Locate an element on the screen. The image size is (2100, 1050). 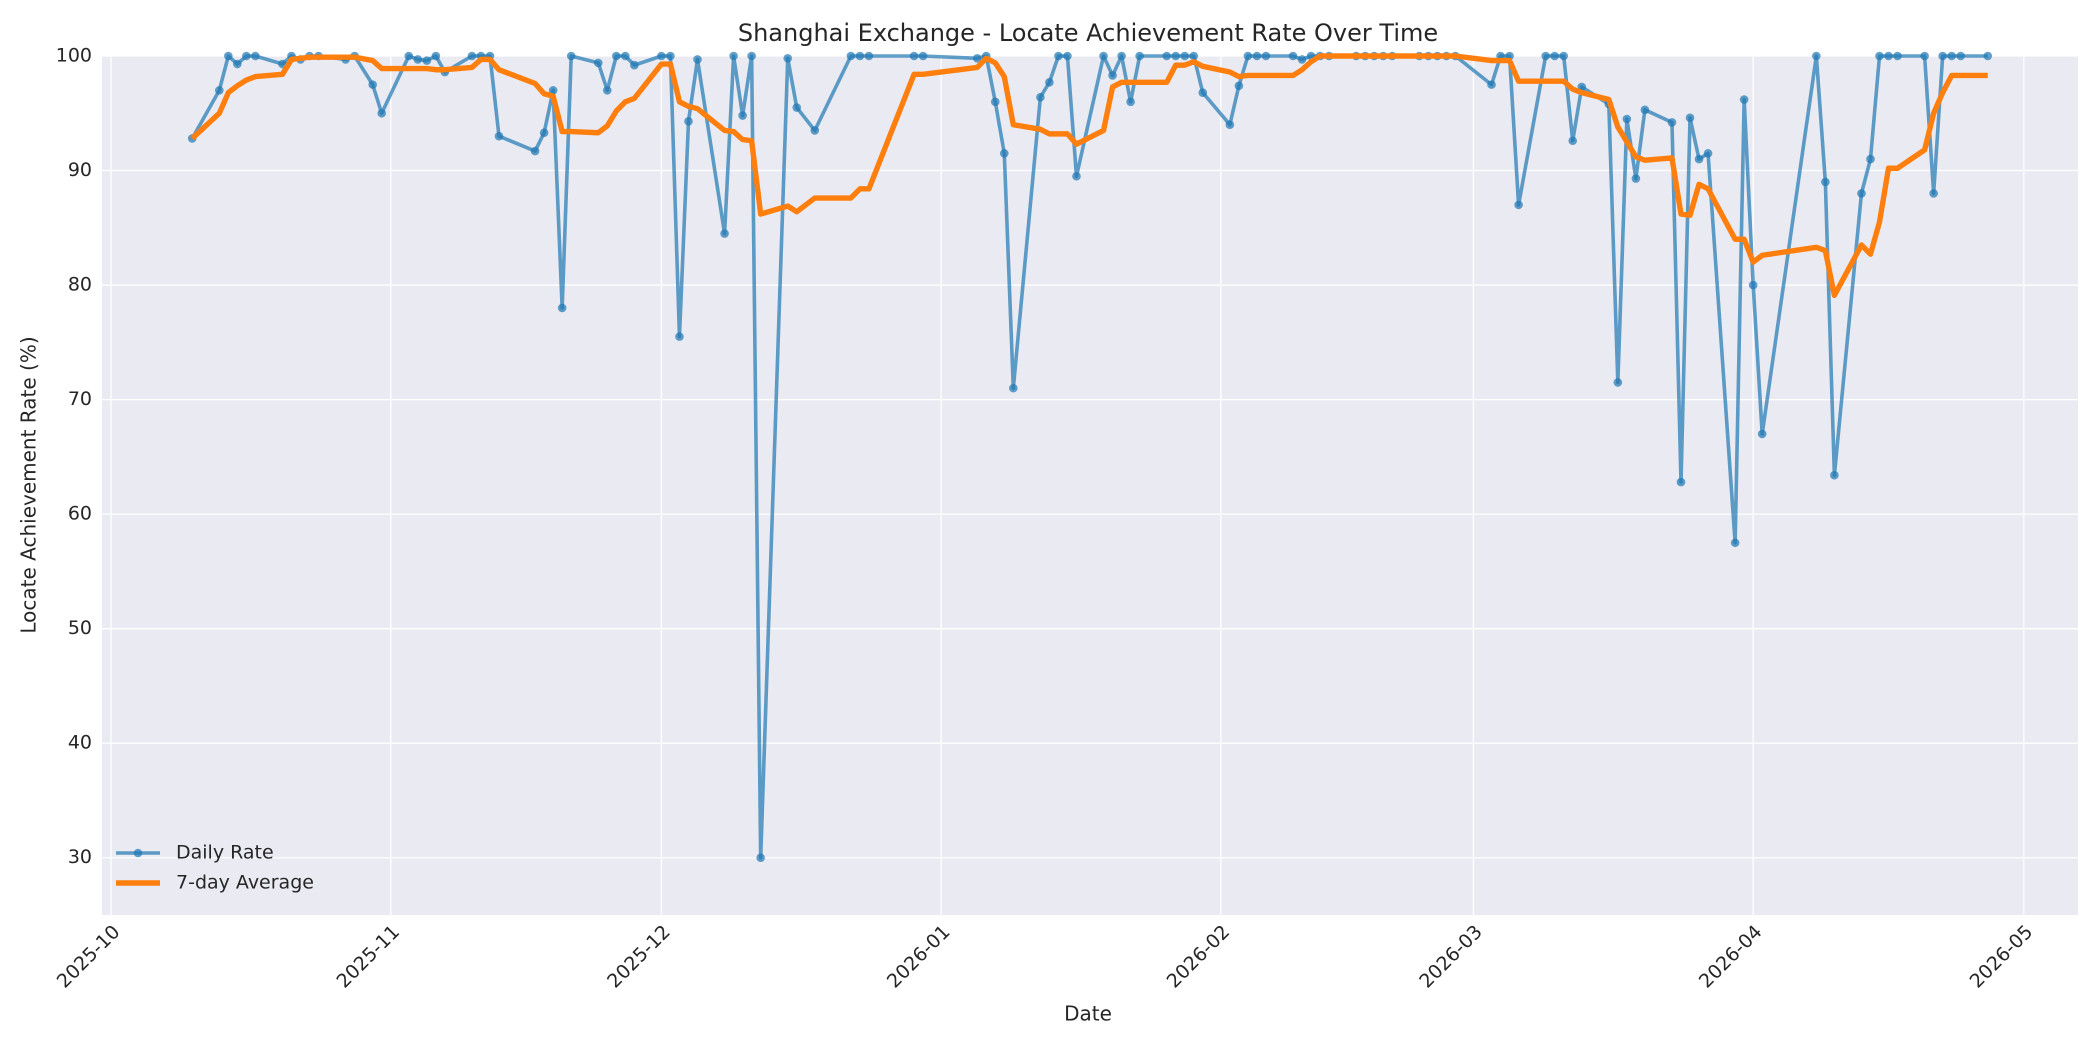
x-tick-label: 2026-01 is located at coordinates (919, 957).